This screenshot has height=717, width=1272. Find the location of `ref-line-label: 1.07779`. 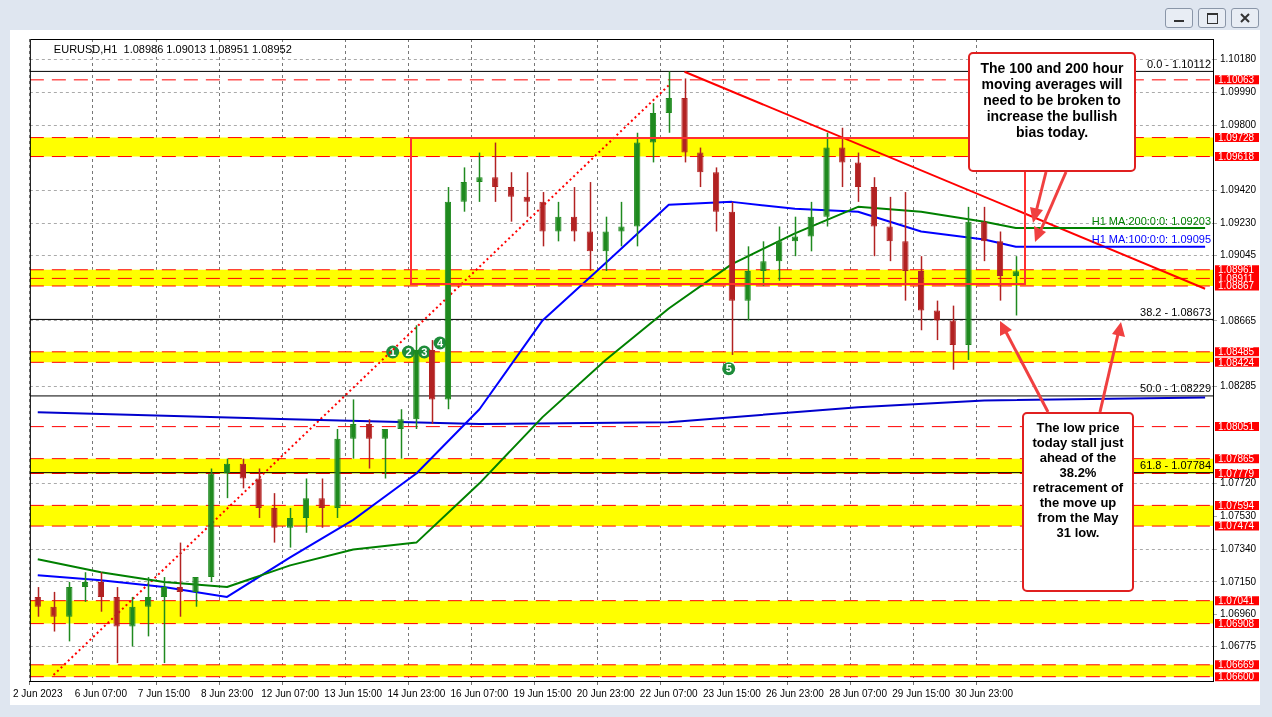

ref-line-label: 1.07779 is located at coordinates (1236, 473).